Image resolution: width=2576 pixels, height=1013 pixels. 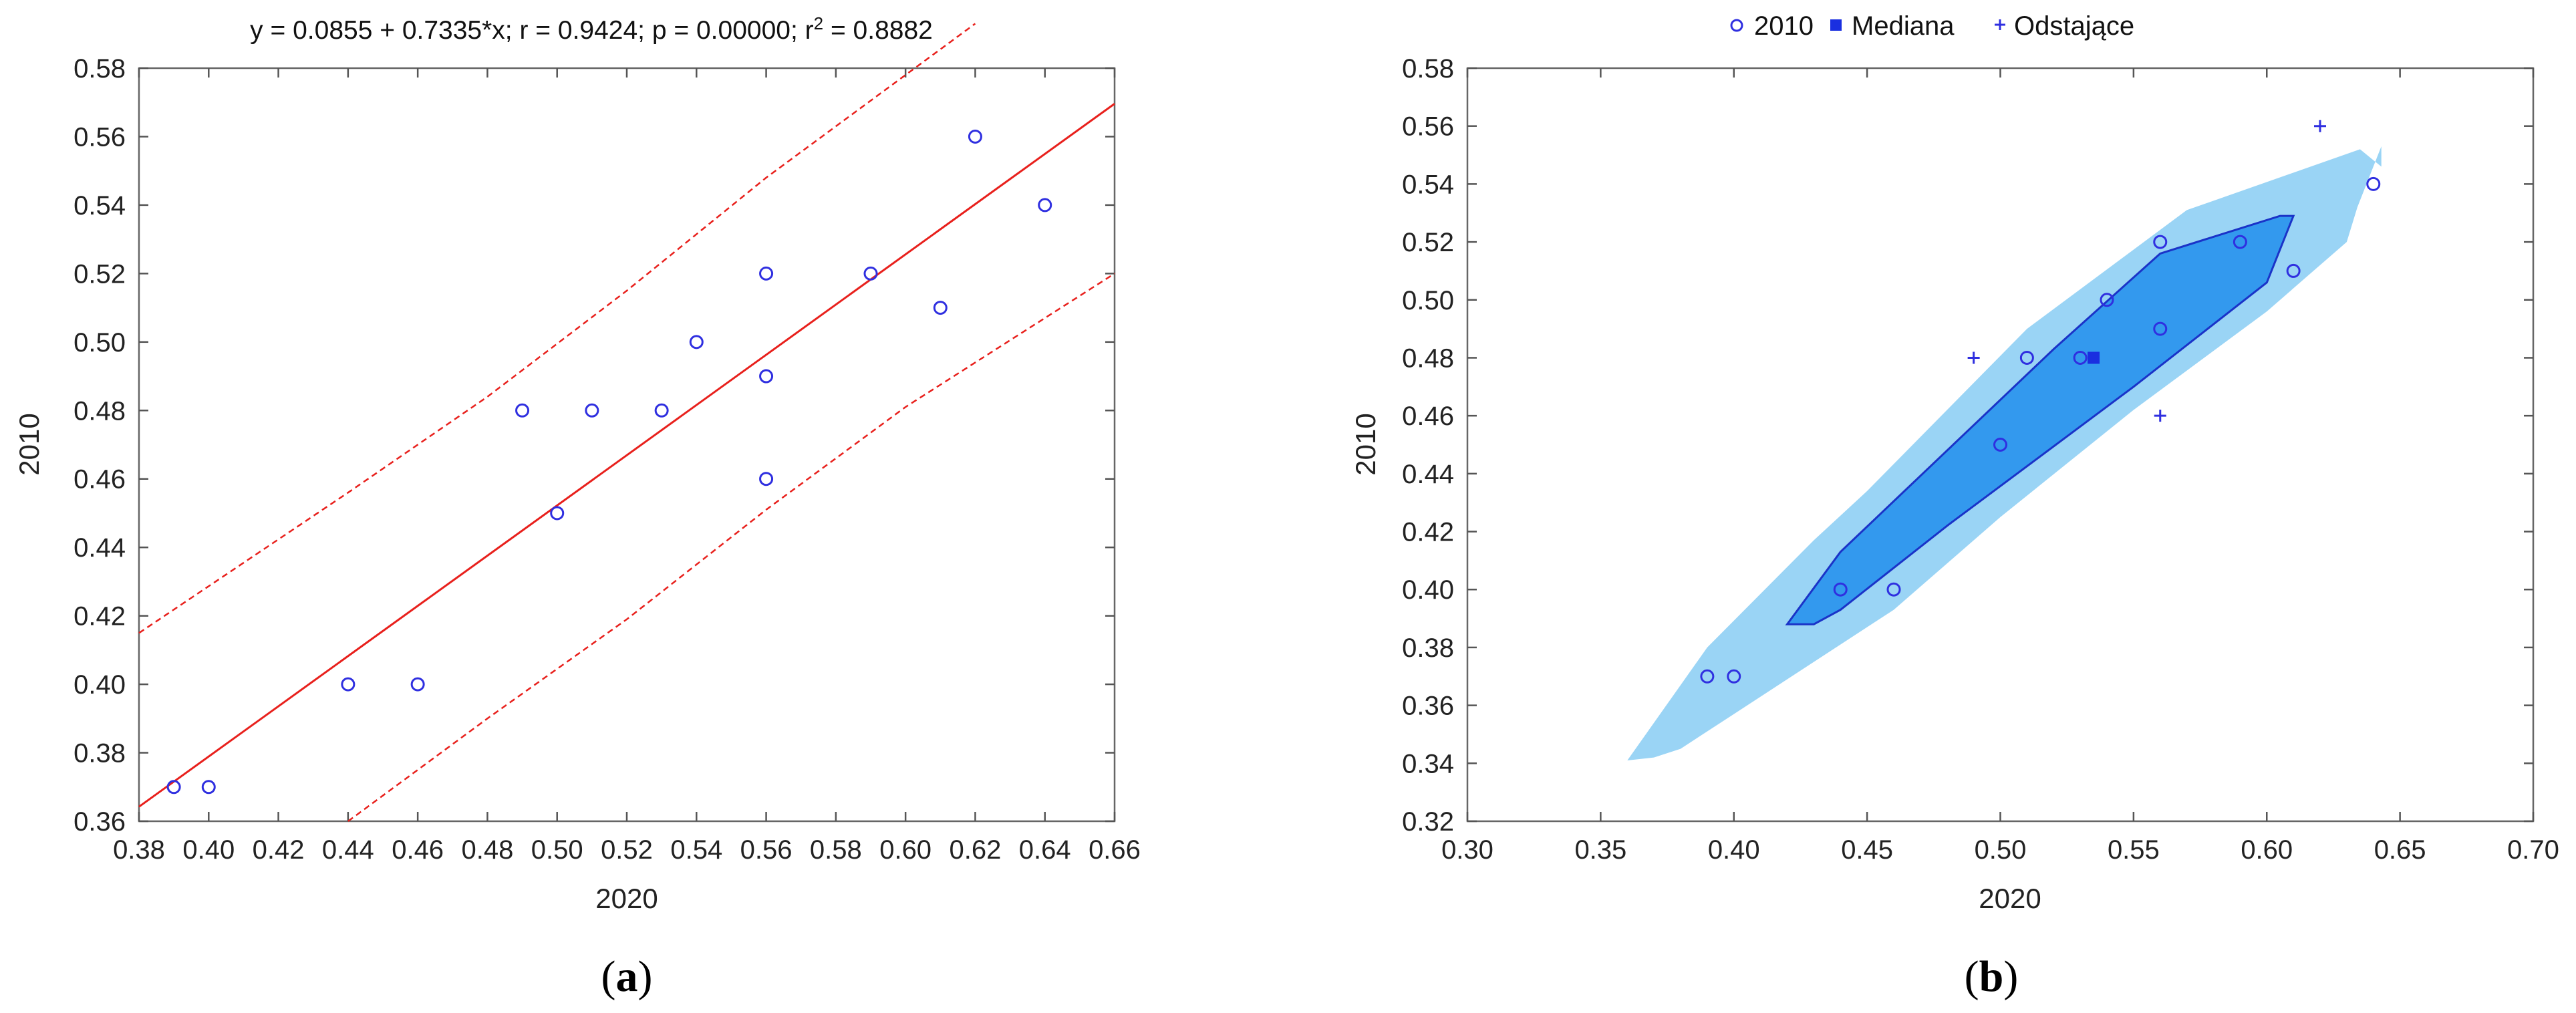 I want to click on chart-b-panel-label: (b), so click(x=1992, y=976).